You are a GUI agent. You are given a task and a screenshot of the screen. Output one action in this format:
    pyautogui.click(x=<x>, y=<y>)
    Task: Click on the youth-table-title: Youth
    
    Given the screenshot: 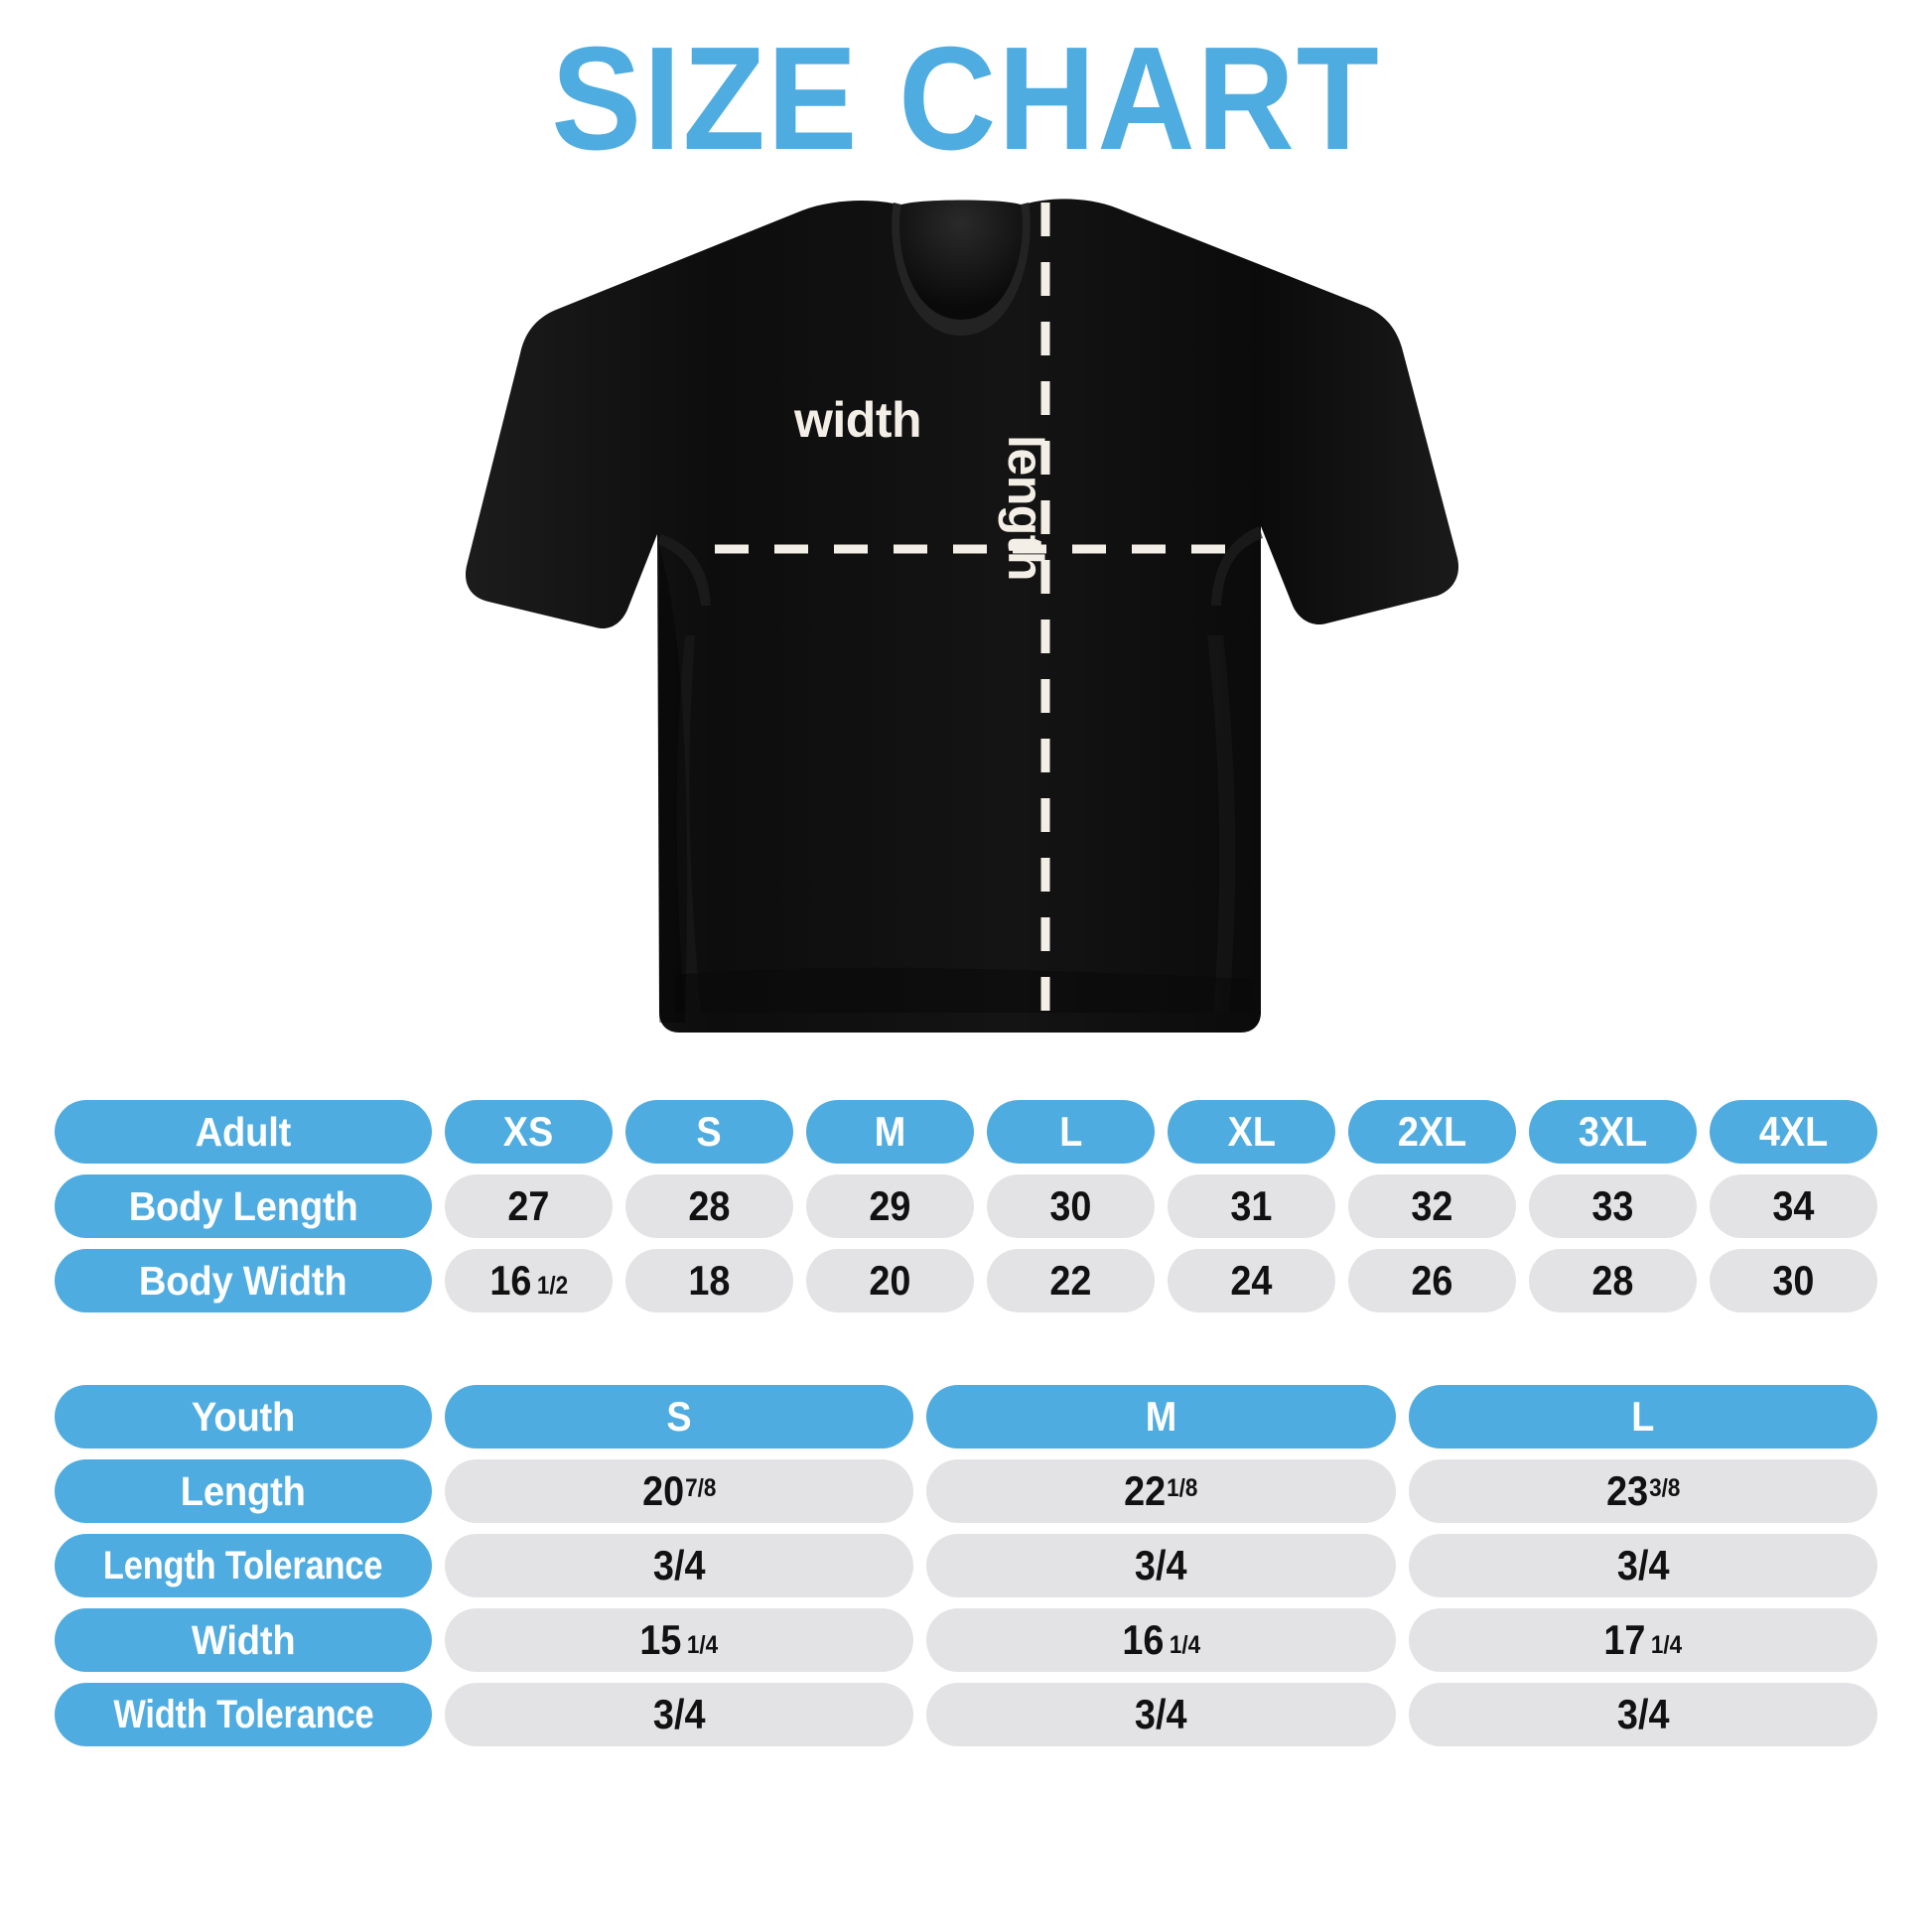 What is the action you would take?
    pyautogui.click(x=243, y=1417)
    